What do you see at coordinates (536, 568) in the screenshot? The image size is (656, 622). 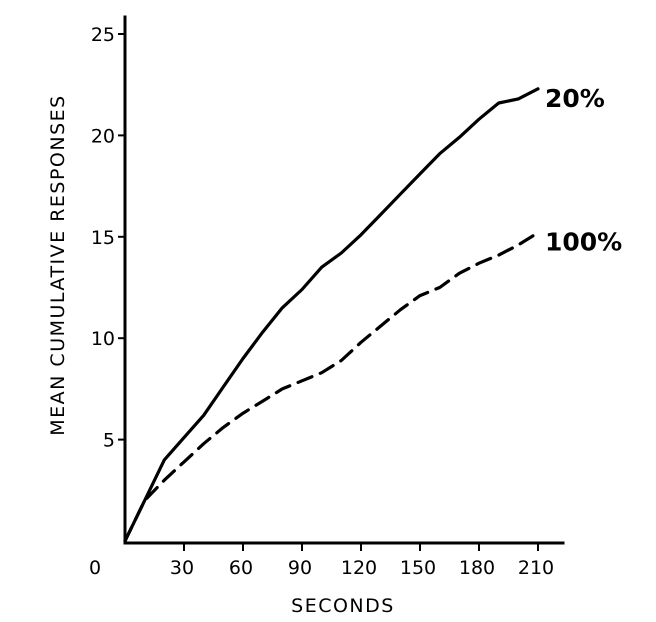 I see `x-tick-label: 210` at bounding box center [536, 568].